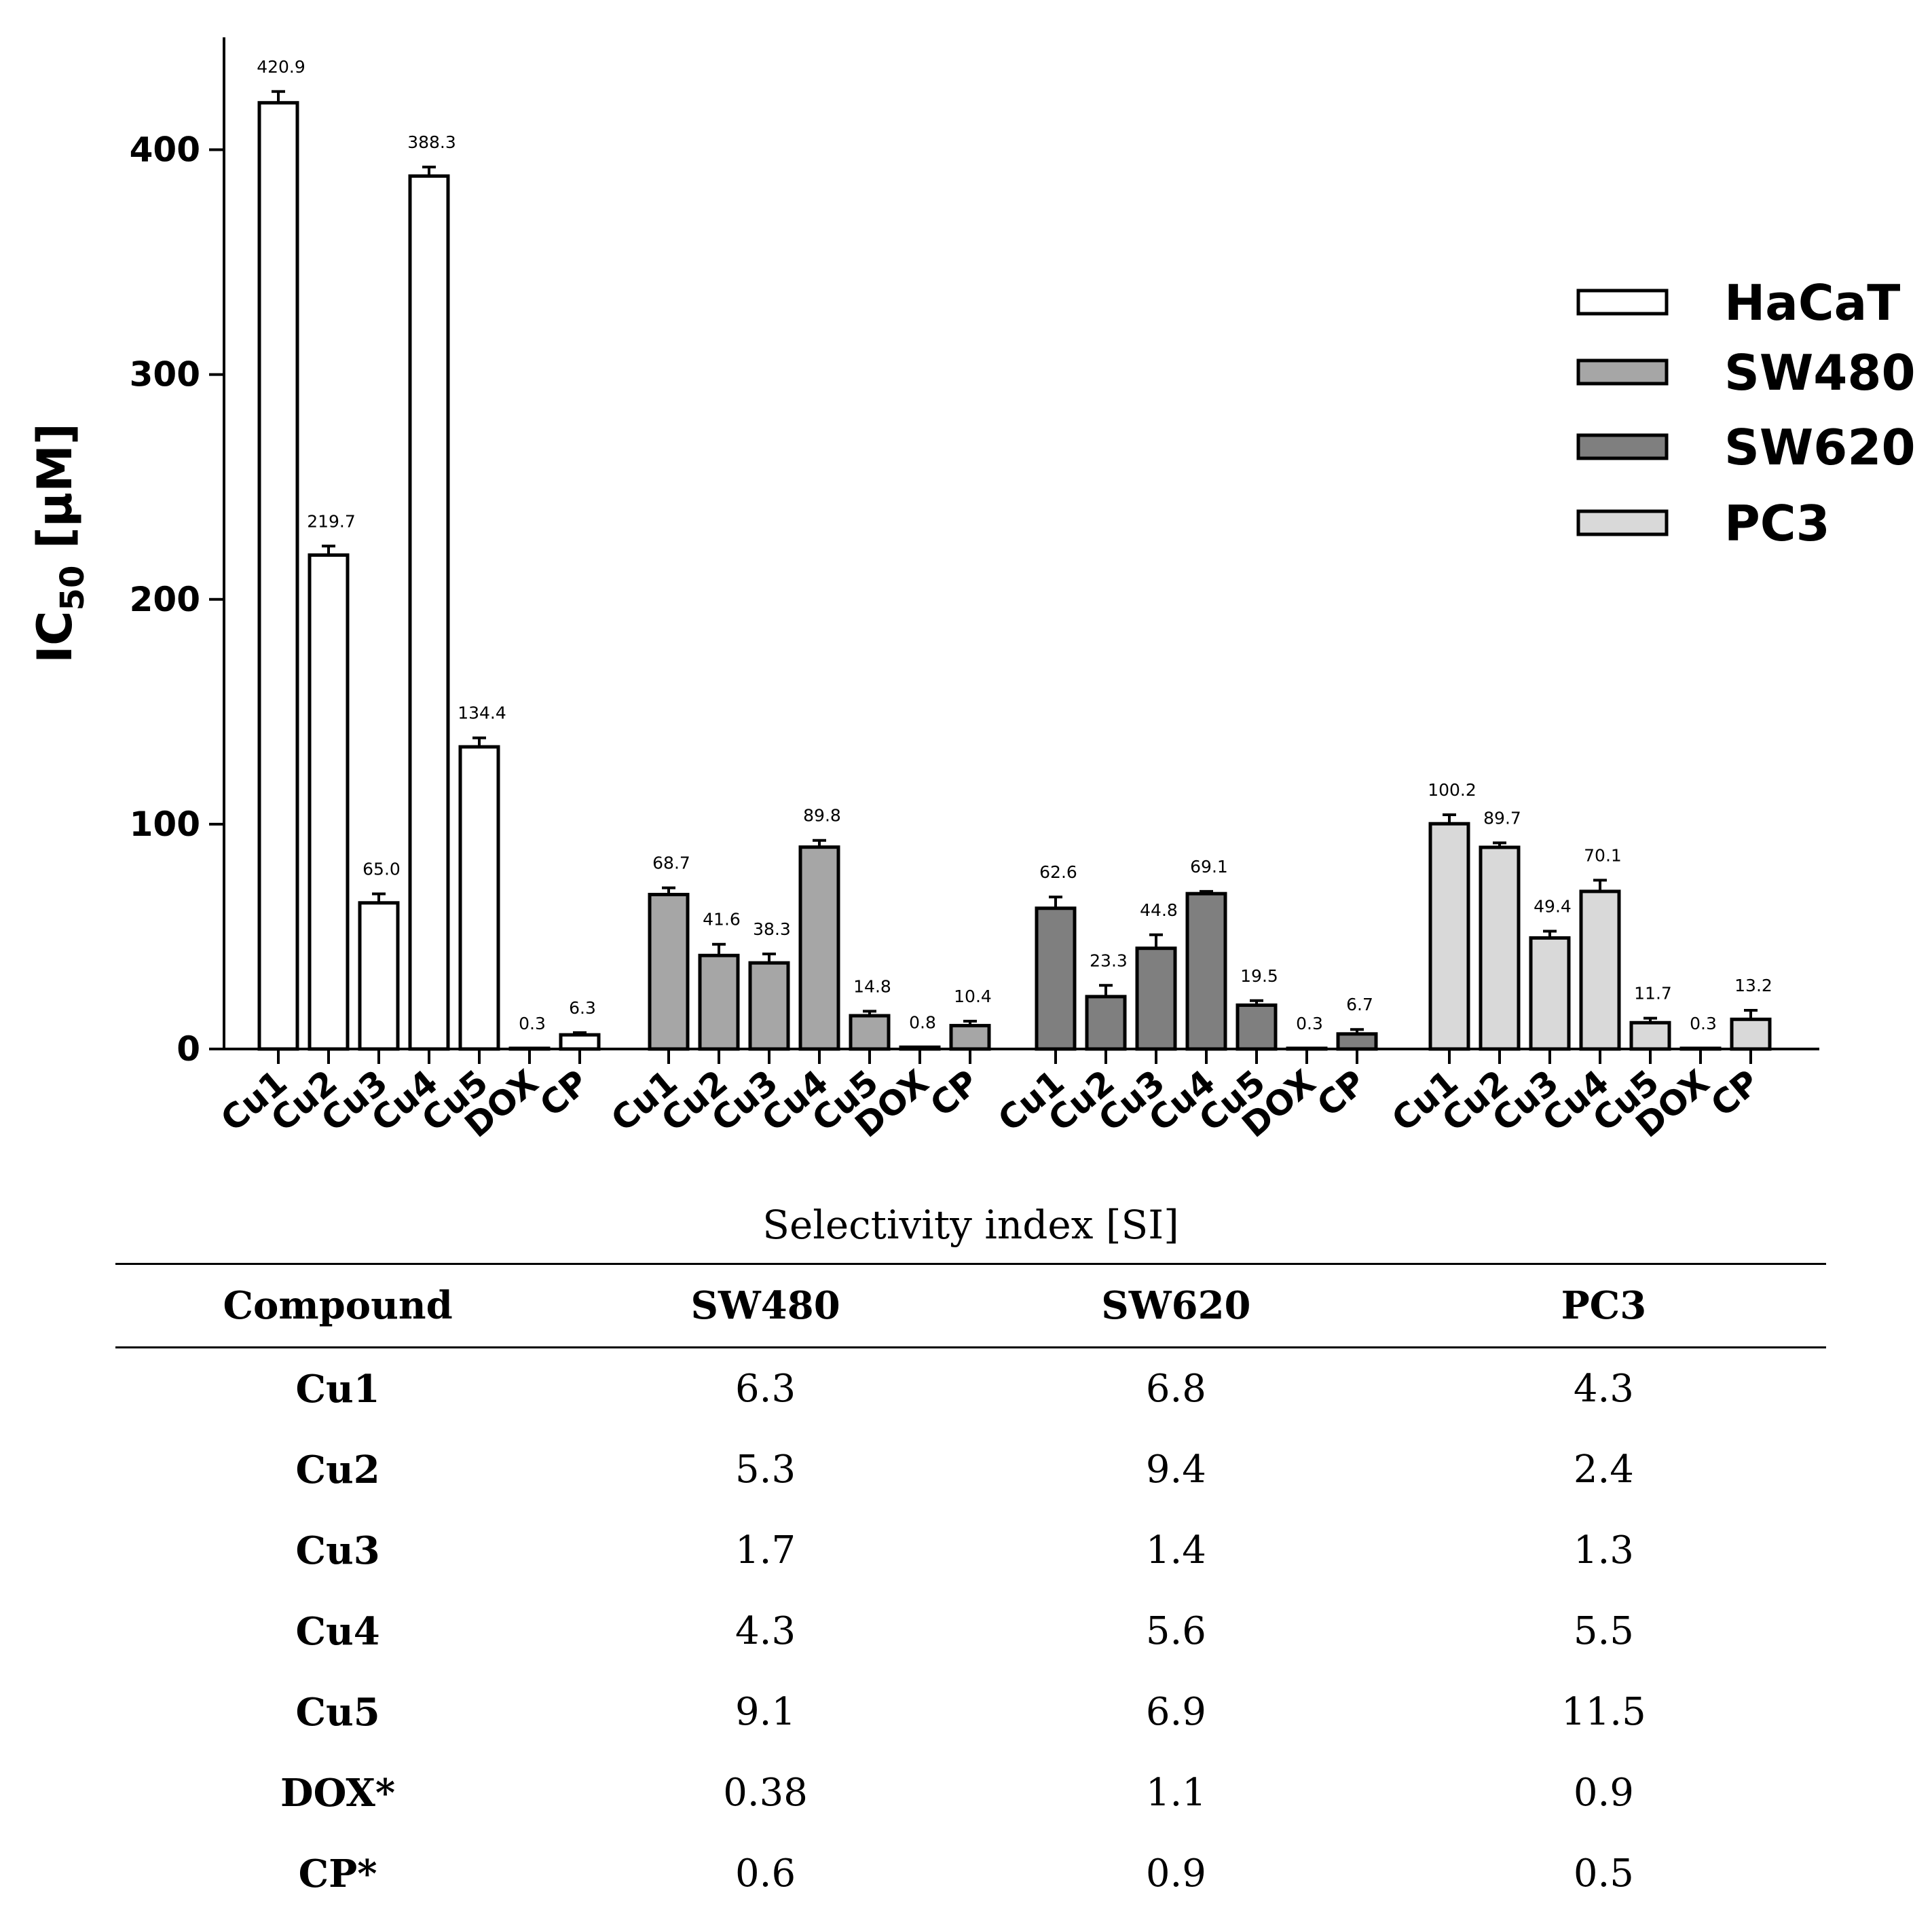  Describe the element at coordinates (1175, 1470) in the screenshot. I see `cell-value: 9.4` at that location.